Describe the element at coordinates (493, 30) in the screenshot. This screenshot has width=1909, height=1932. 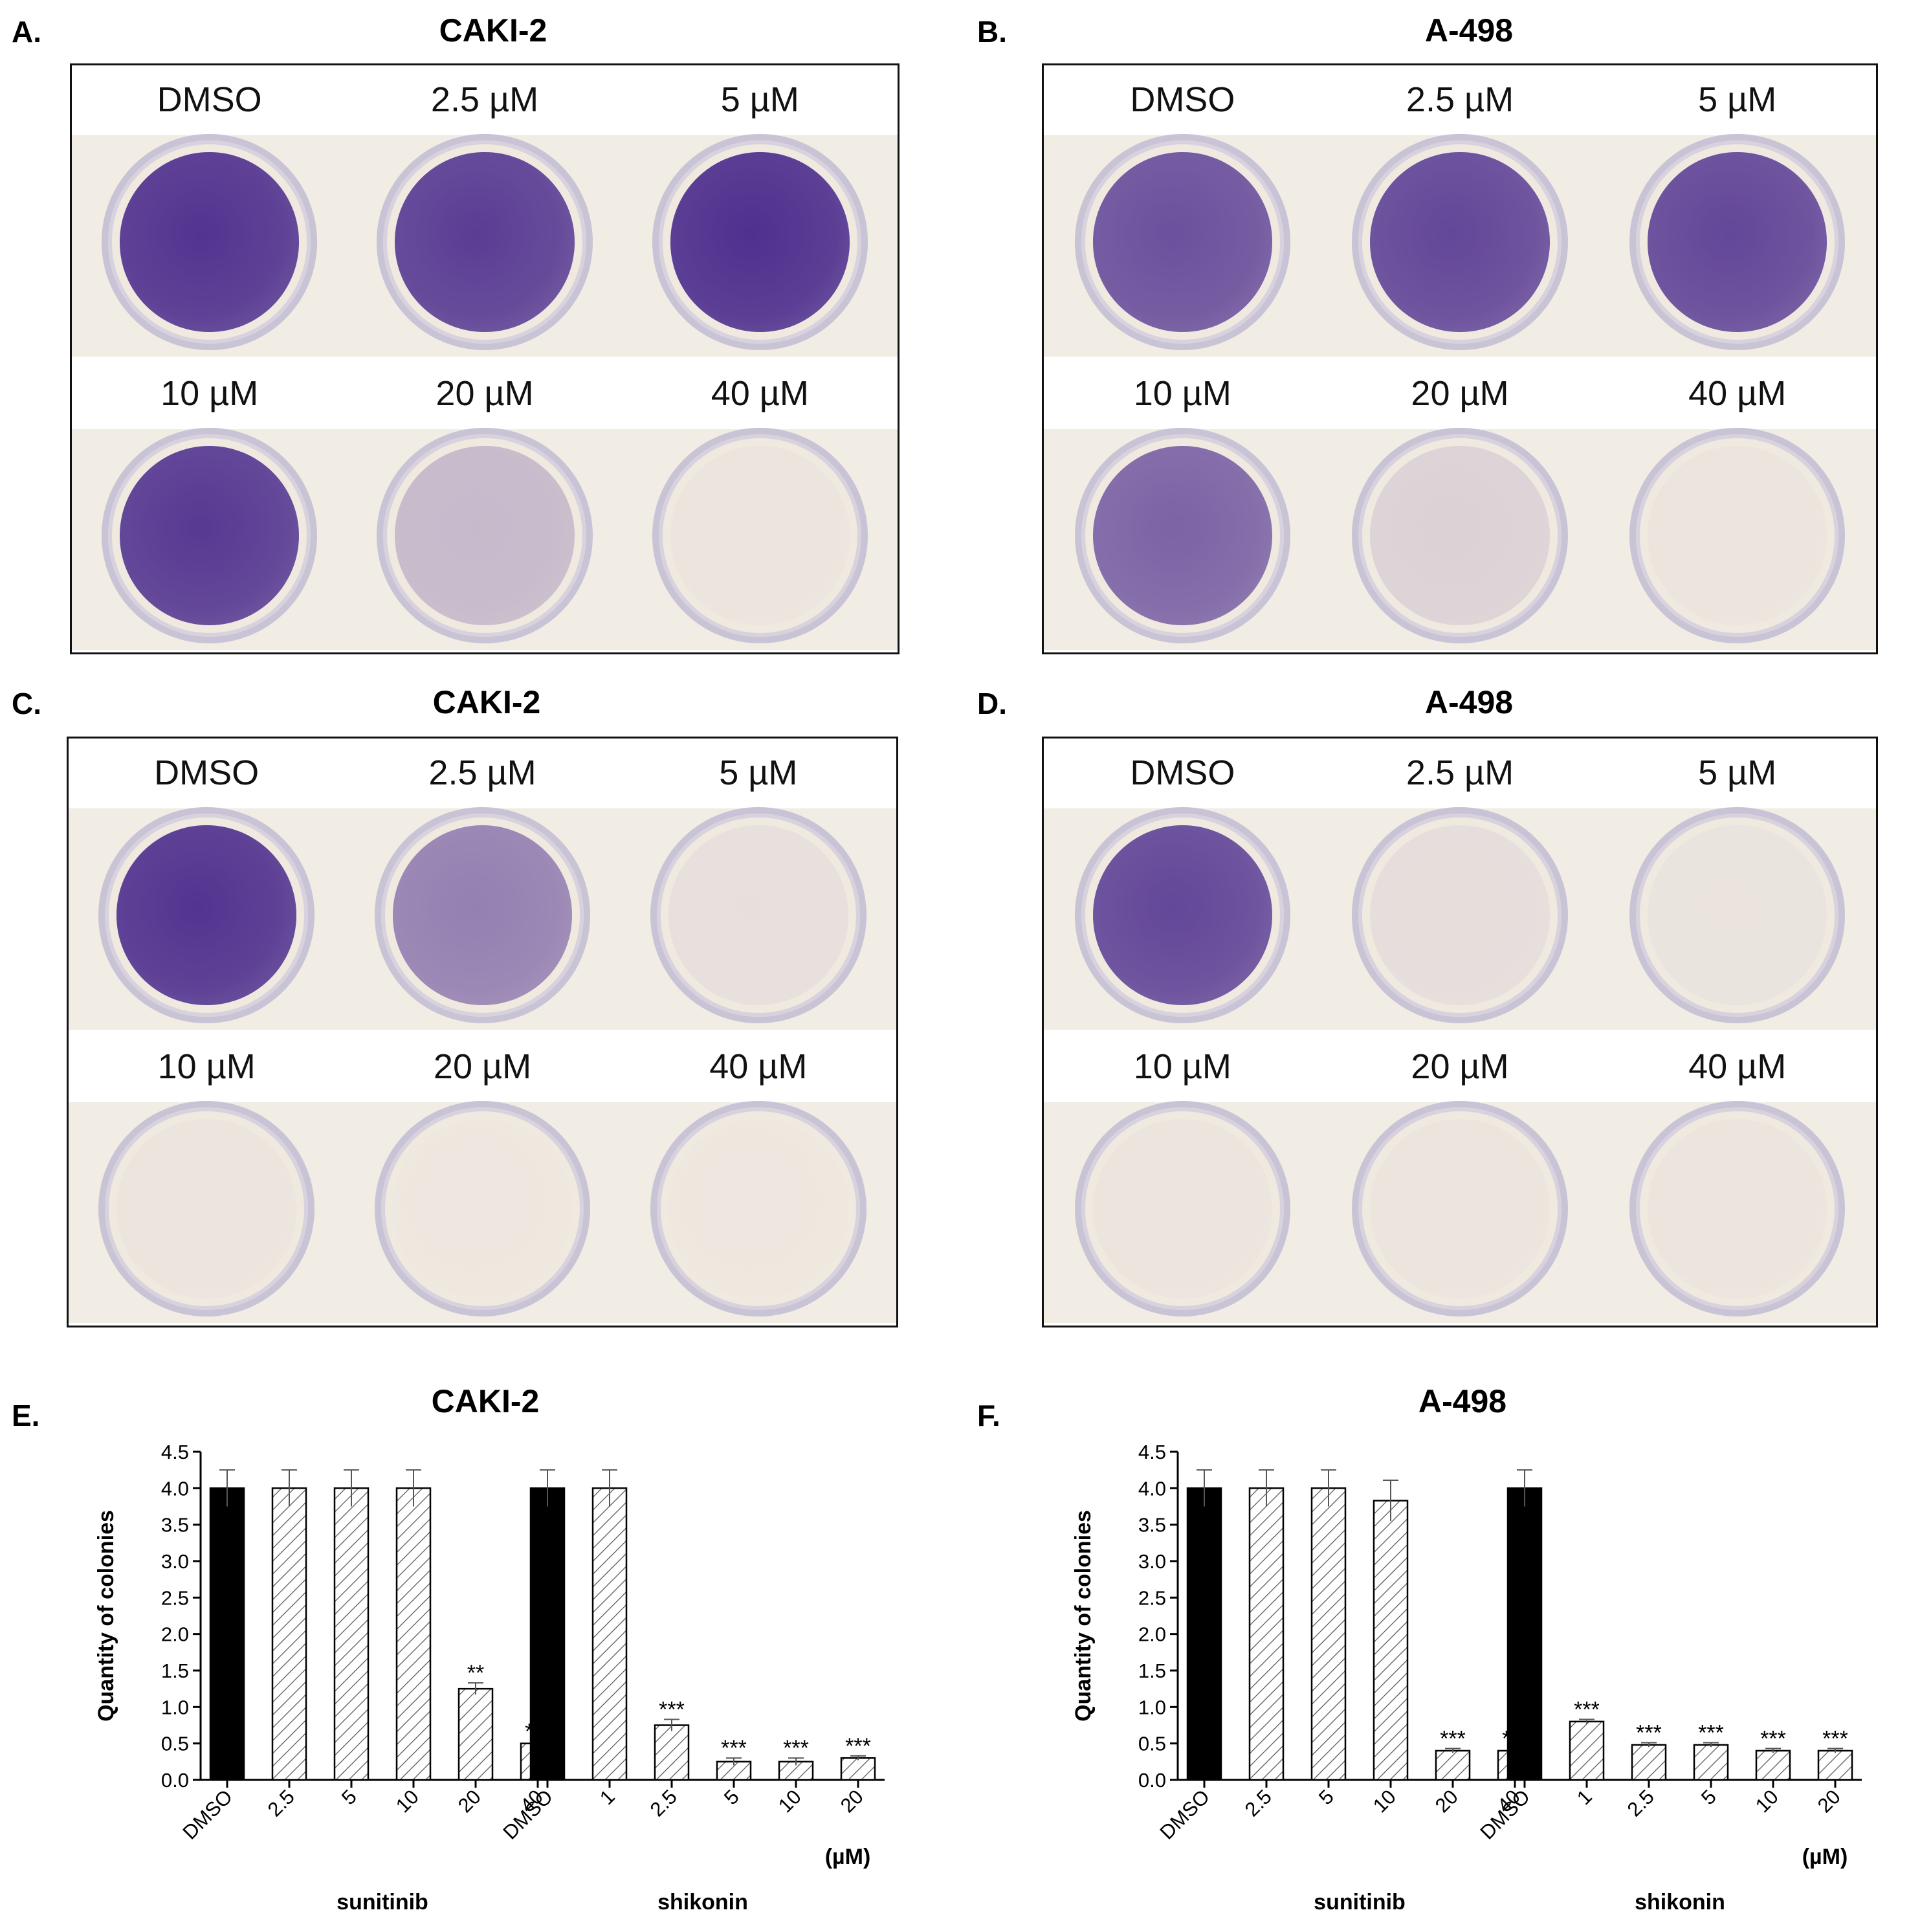
I see `panel-title: CAKI-2` at that location.